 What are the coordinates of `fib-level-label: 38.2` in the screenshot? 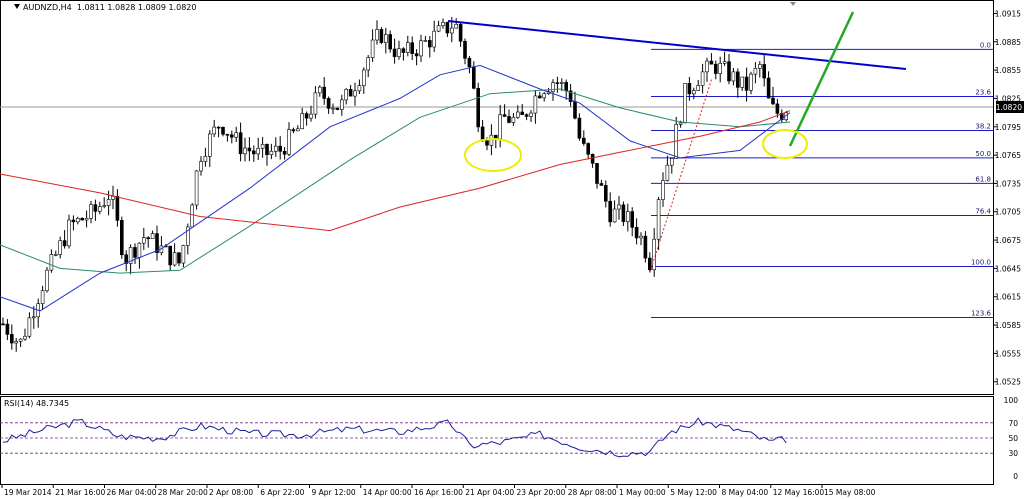 It's located at (983, 127).